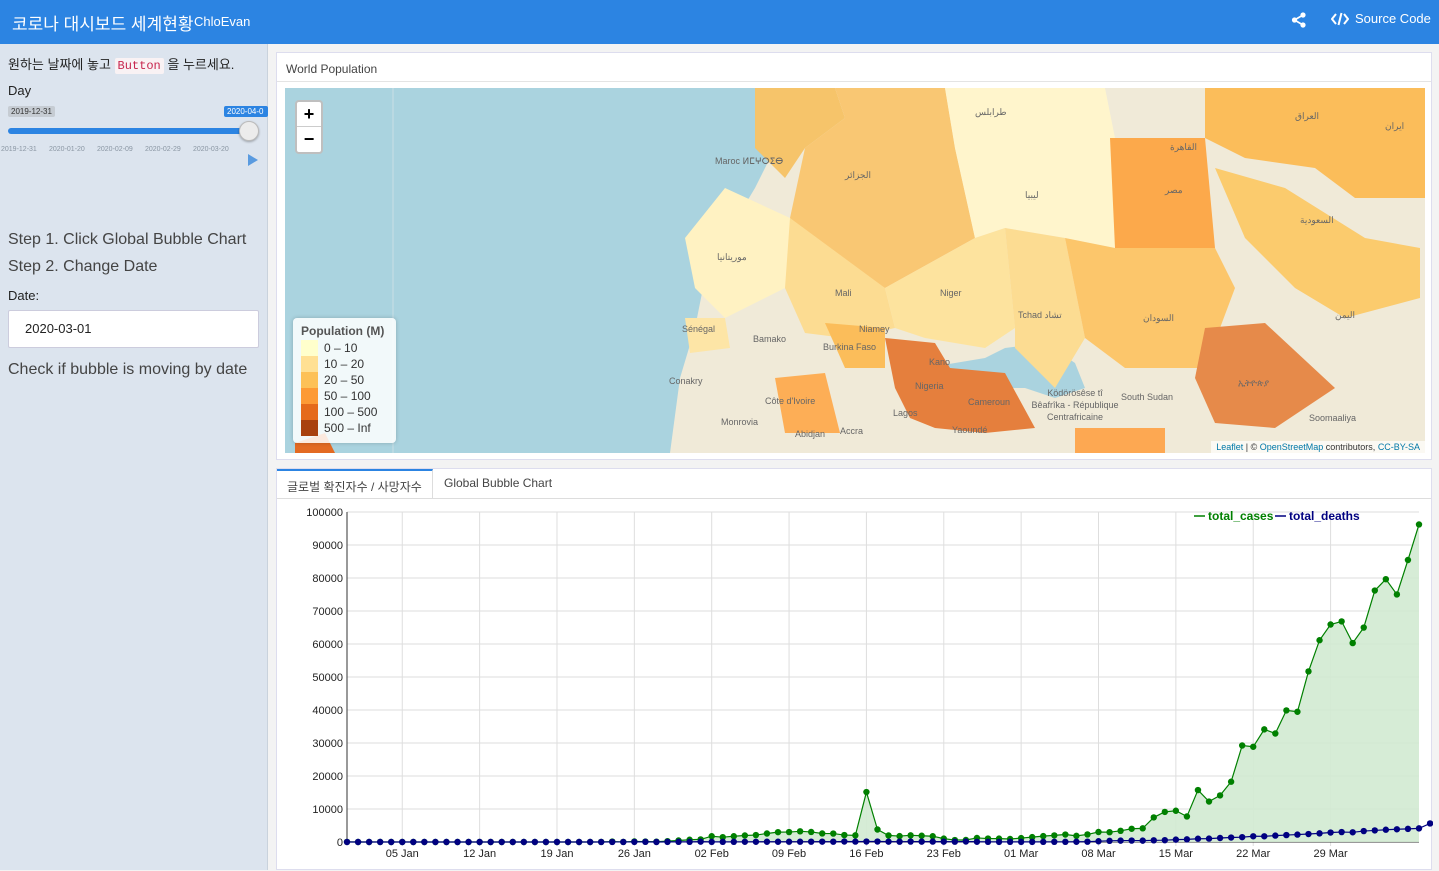 This screenshot has width=1439, height=871. Describe the element at coordinates (960, 385) in the screenshot. I see `region-nigeria` at that location.